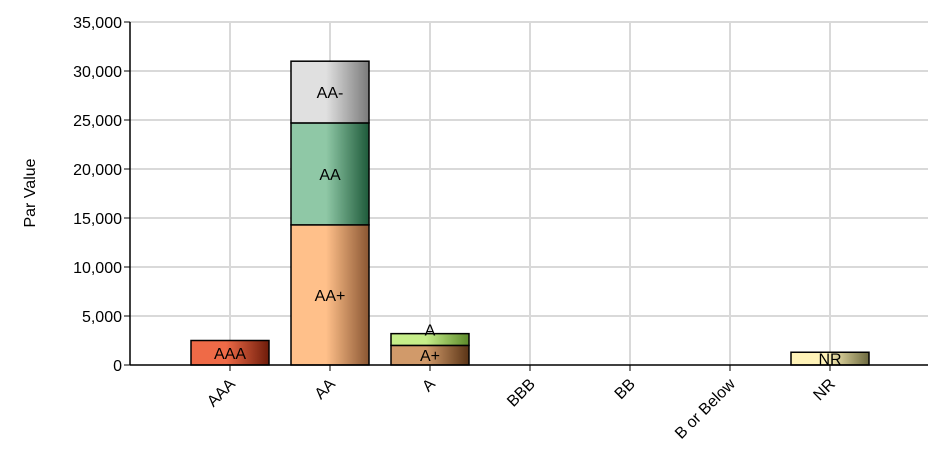 This screenshot has width=930, height=462. What do you see at coordinates (30, 192) in the screenshot?
I see `y-axis-label: Par Value` at bounding box center [30, 192].